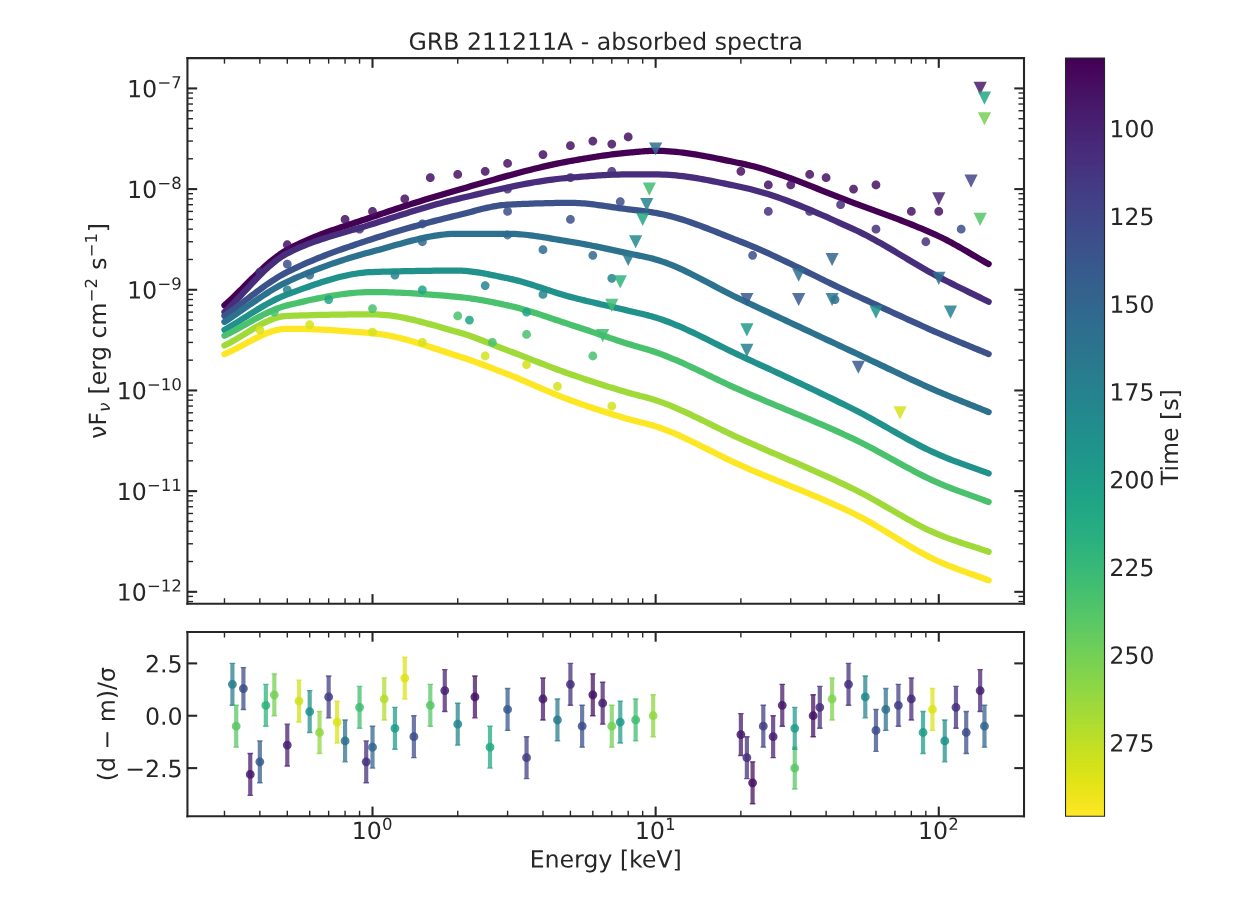 The height and width of the screenshot is (908, 1258). Describe the element at coordinates (97, 332) in the screenshot. I see `y-axis-title: νF$_{ν}$ [erg cm$^{−2}$ s$^{−1}$]` at that location.